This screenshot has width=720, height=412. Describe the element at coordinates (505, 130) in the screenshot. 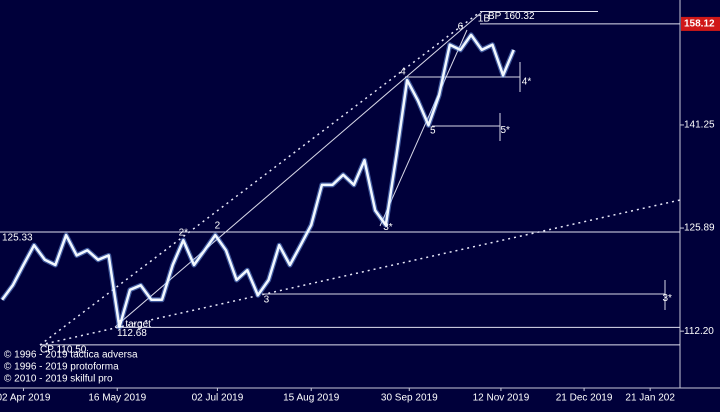

I see `wave-label: 5*` at that location.